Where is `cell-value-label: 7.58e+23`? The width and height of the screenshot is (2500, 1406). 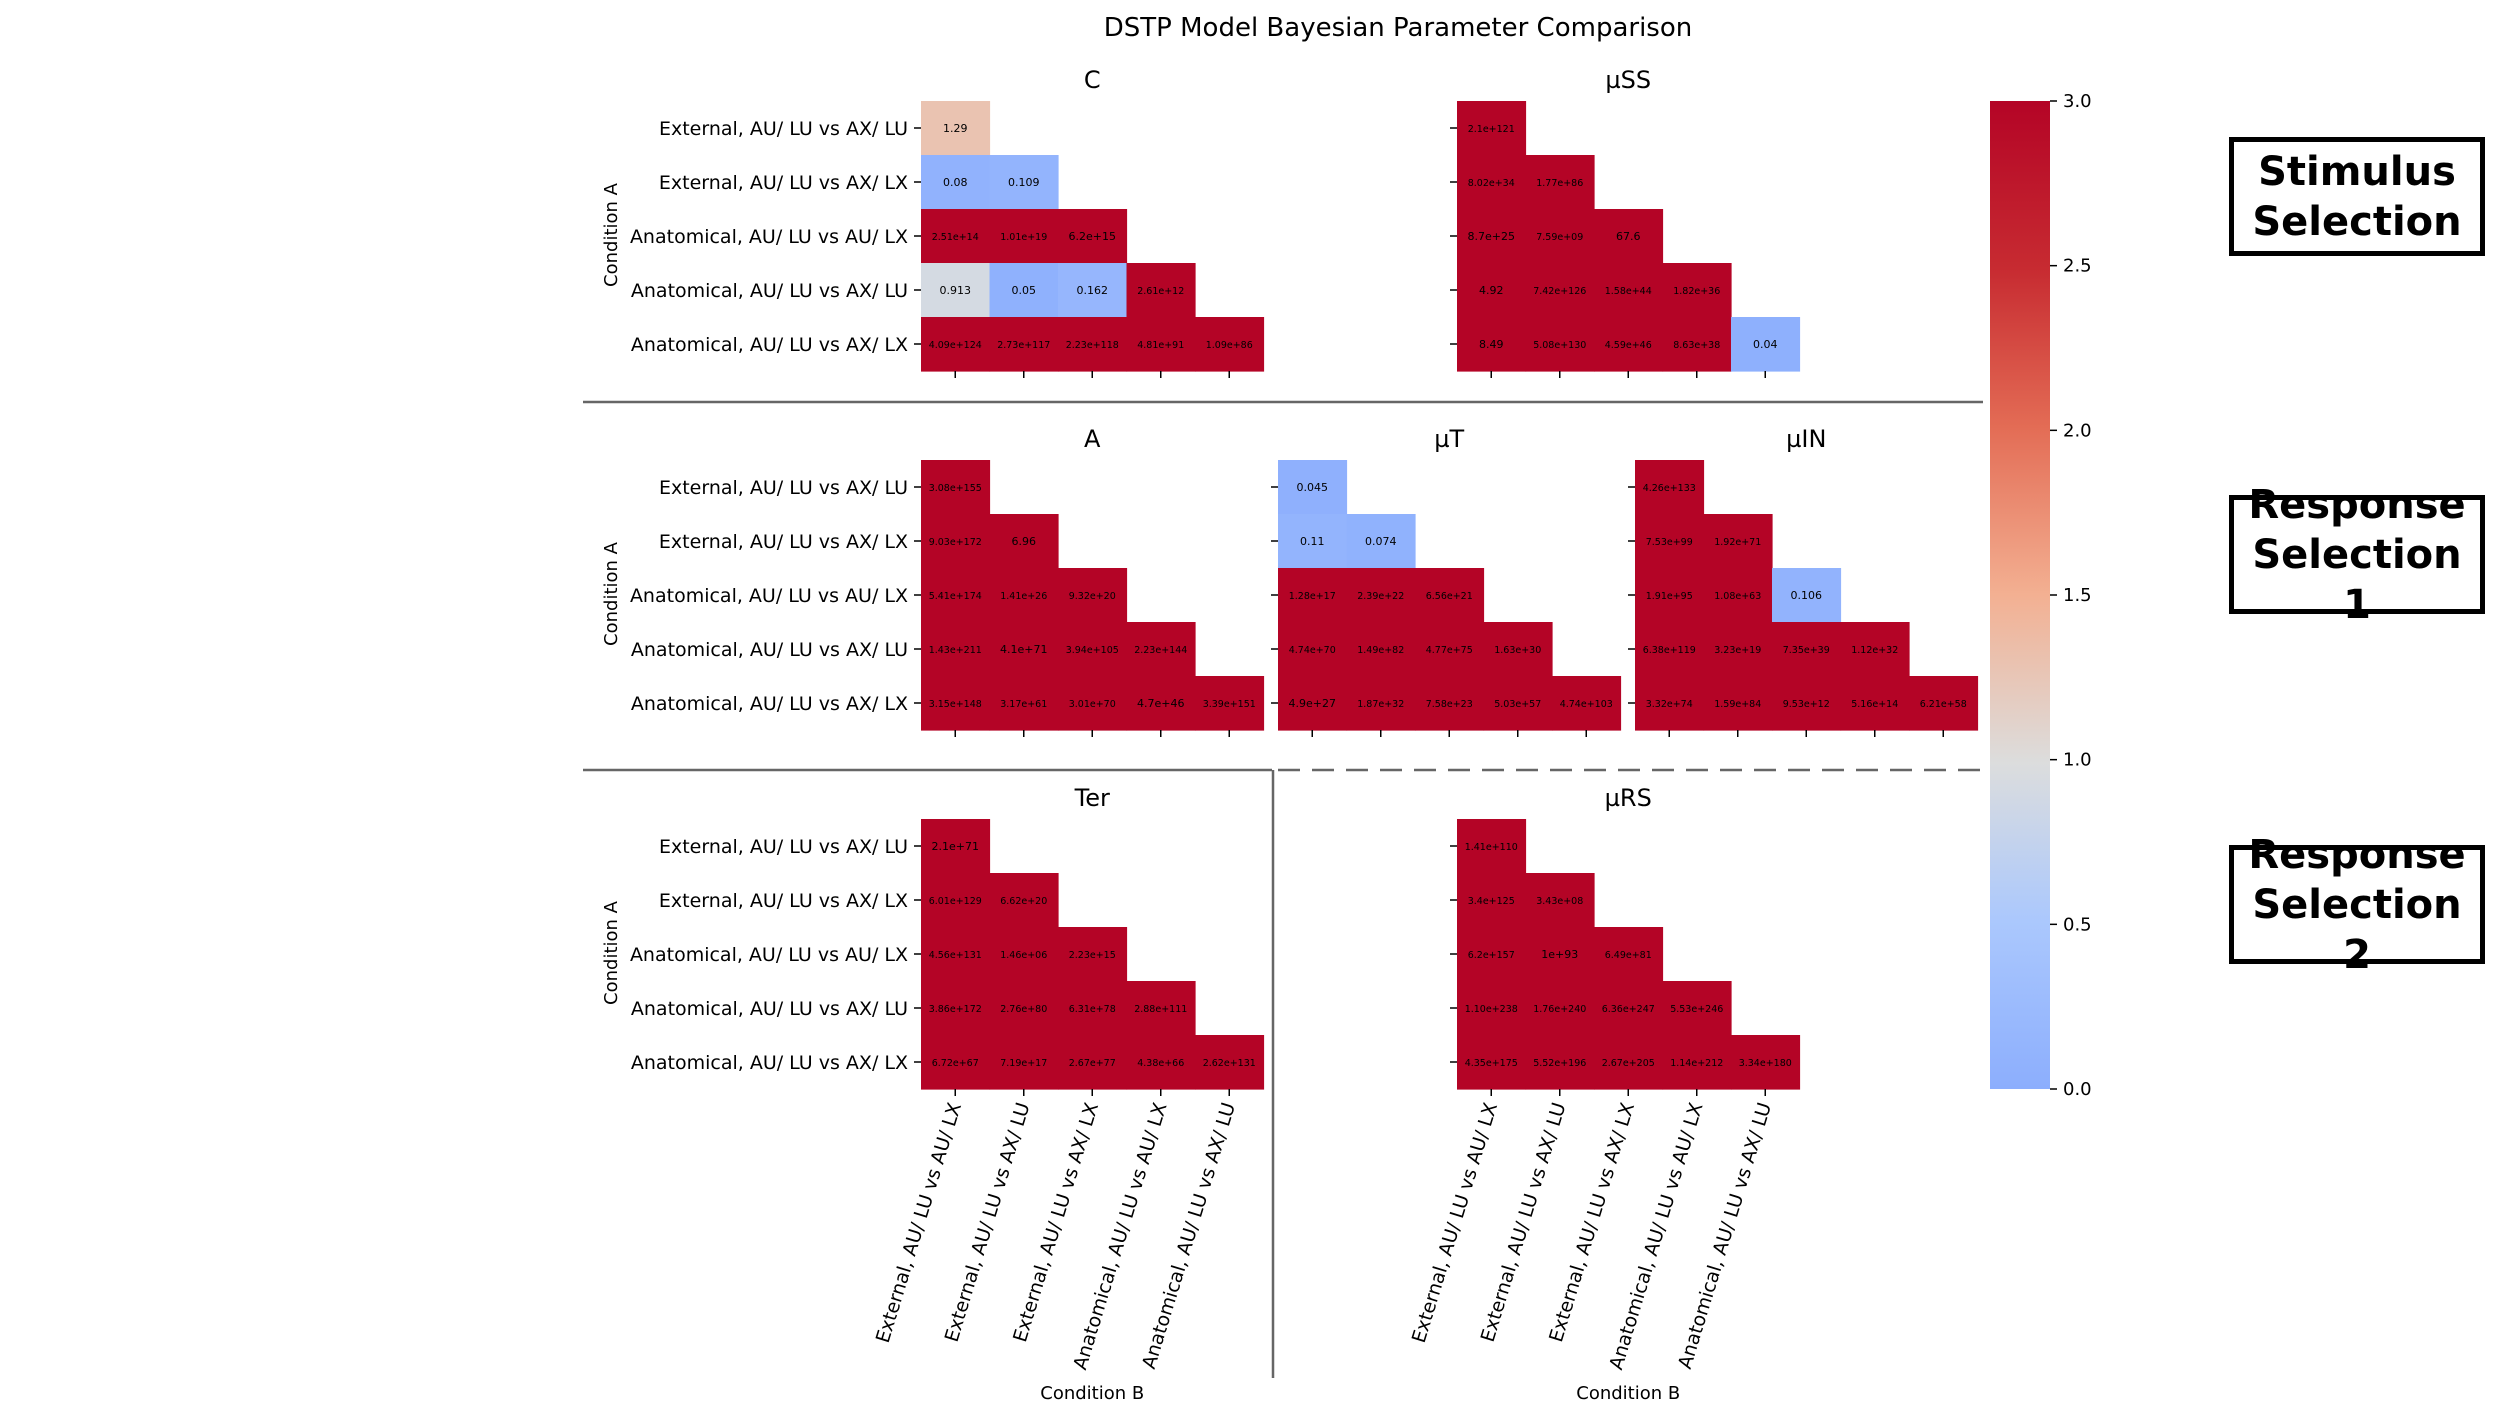 cell-value-label: 7.58e+23 is located at coordinates (1449, 704).